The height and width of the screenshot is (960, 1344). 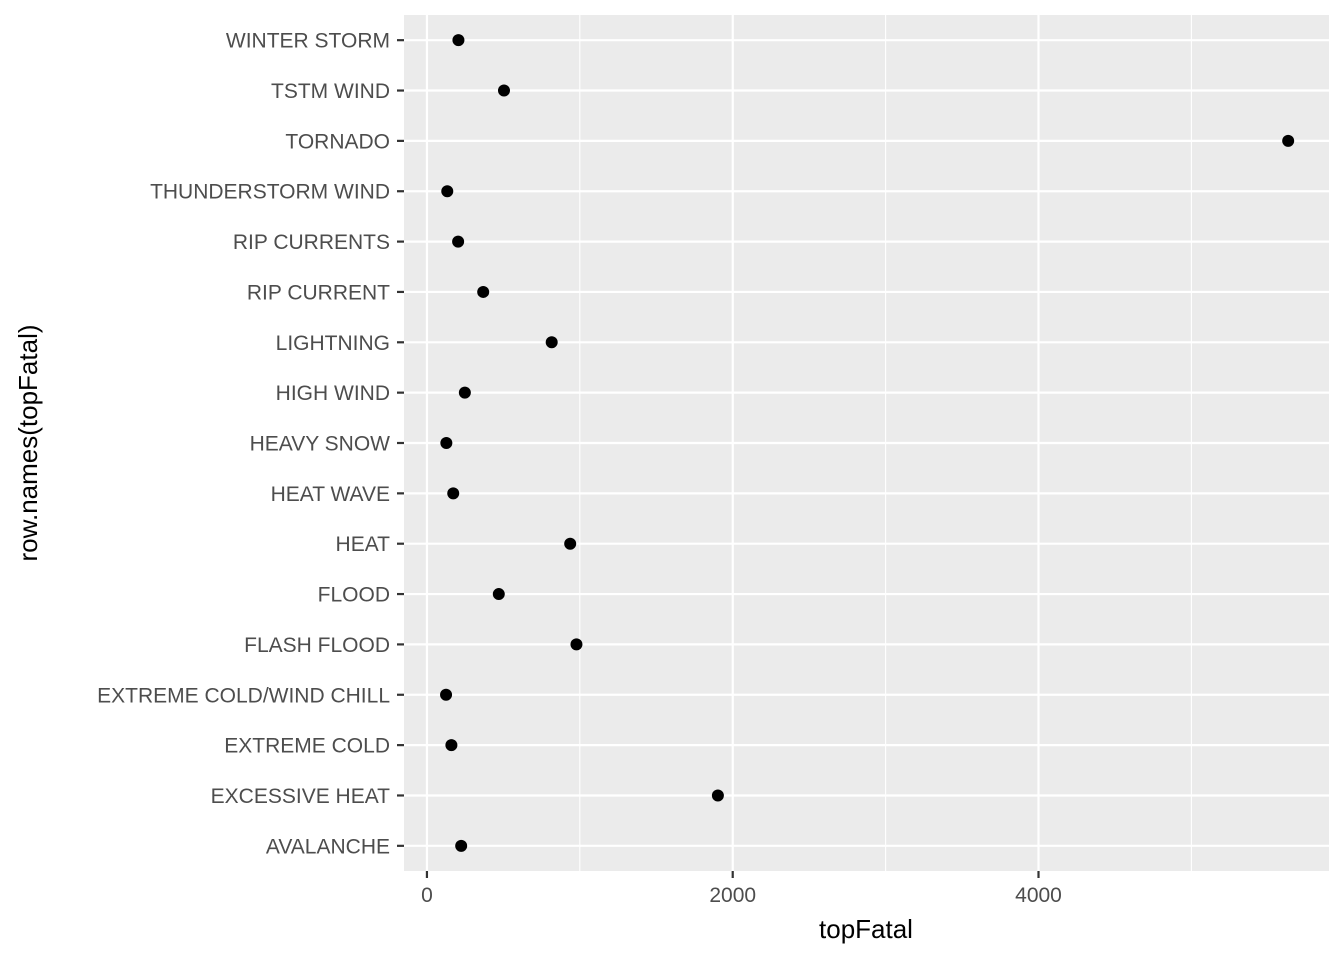 What do you see at coordinates (1038, 895) in the screenshot?
I see `x-tick-label: 4000` at bounding box center [1038, 895].